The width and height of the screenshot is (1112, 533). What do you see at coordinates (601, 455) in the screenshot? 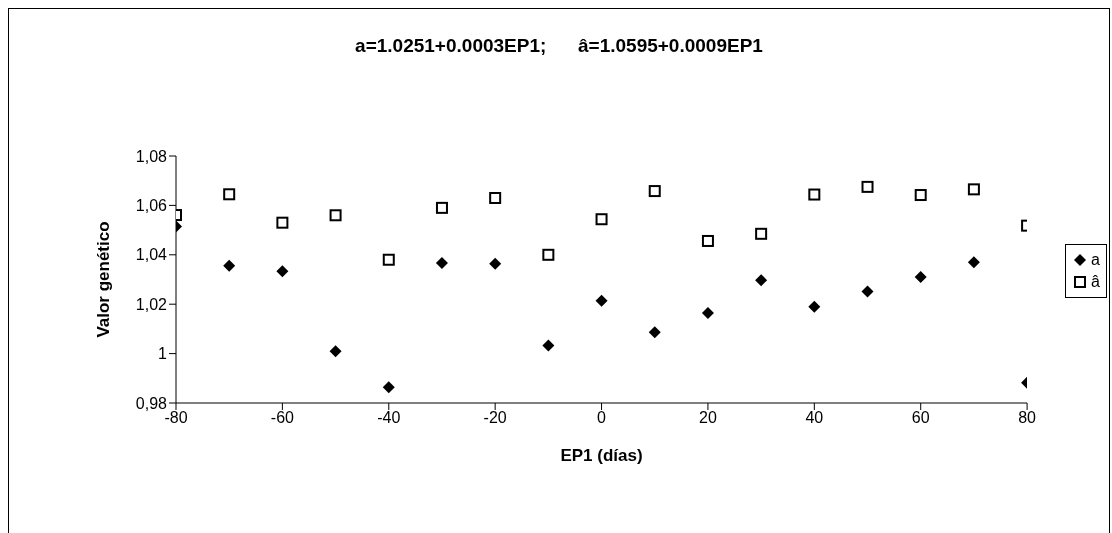
I see `x-axis-title: EP1 (días)` at bounding box center [601, 455].